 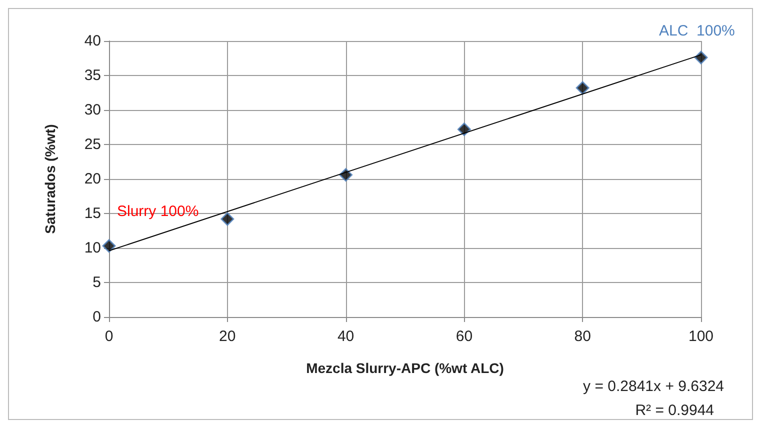 What do you see at coordinates (701, 336) in the screenshot?
I see `x-tick-label: 100` at bounding box center [701, 336].